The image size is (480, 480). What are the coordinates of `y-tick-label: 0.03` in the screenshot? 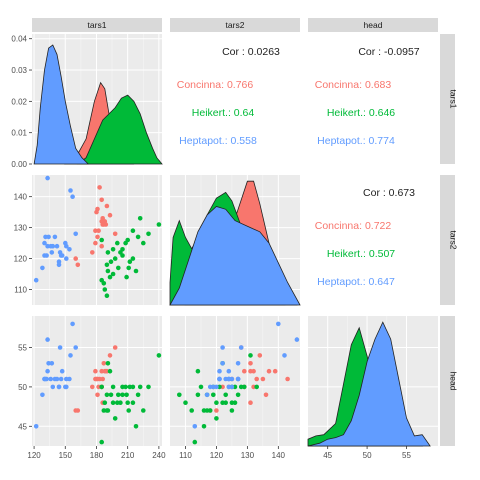 It's located at (19, 70).